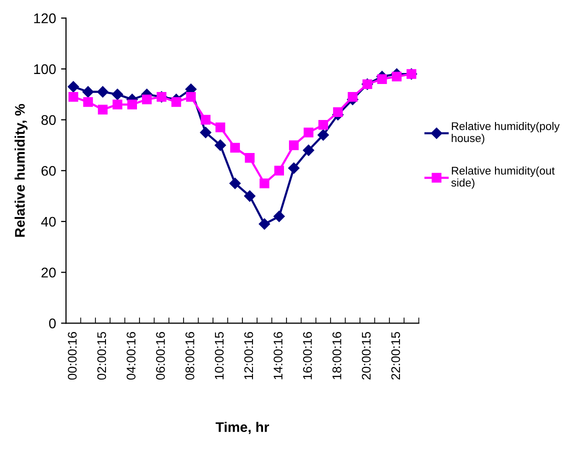 The width and height of the screenshot is (569, 452). I want to click on y-tick-label: 100, so click(45, 69).